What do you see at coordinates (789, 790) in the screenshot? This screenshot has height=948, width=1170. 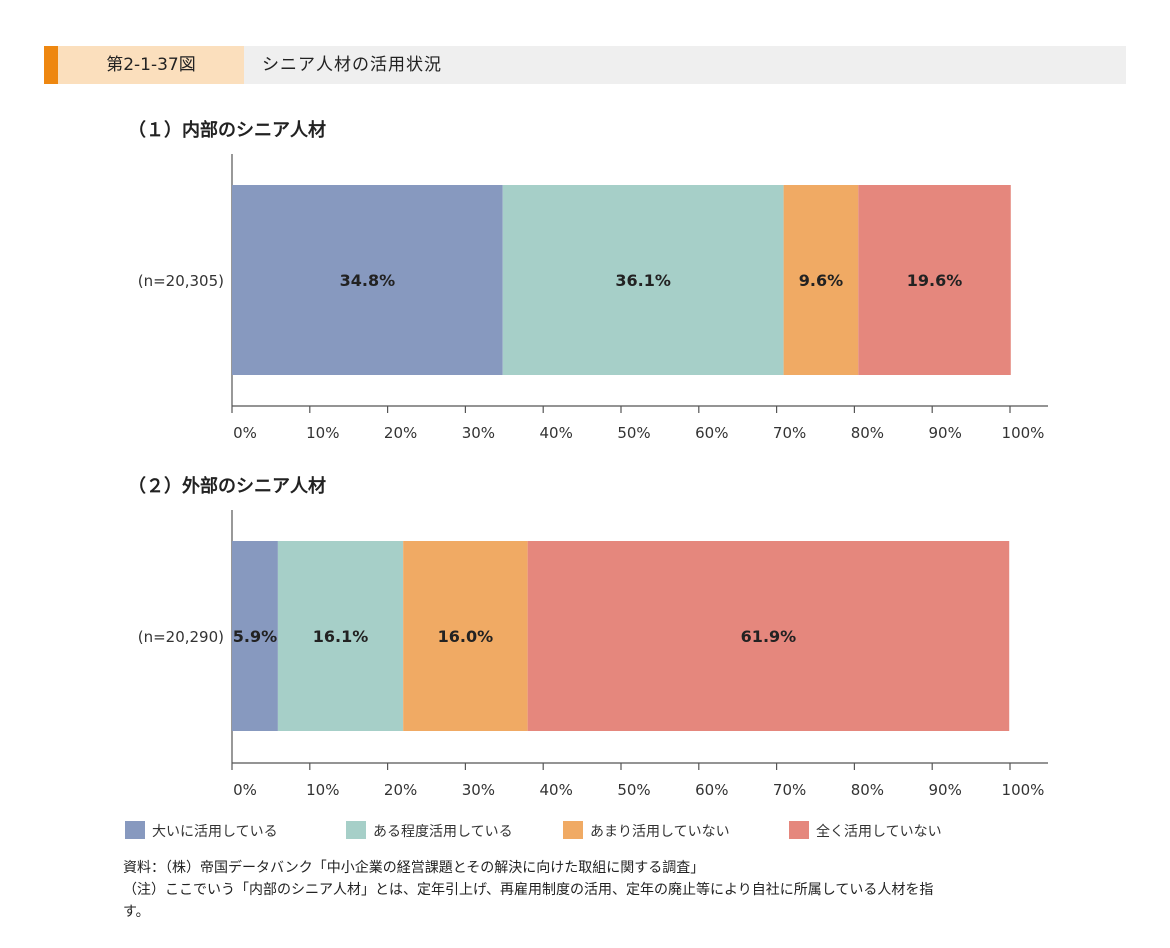 I see `x-tick-label-2-7: 70%` at bounding box center [789, 790].